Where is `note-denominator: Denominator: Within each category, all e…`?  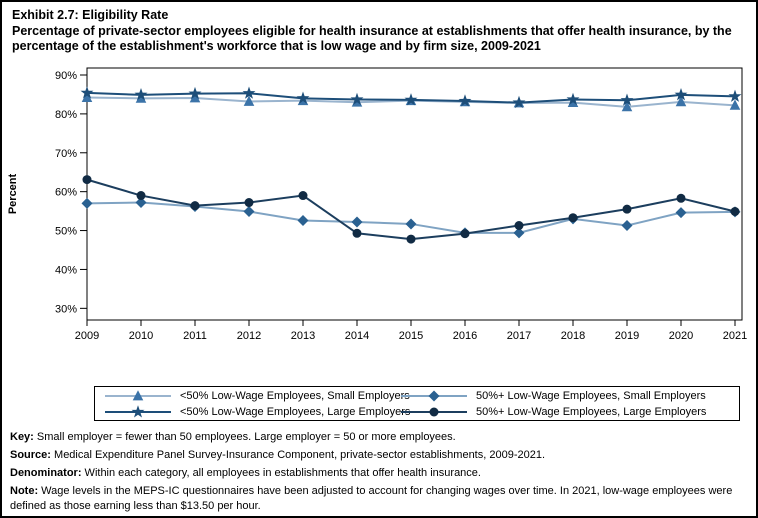 note-denominator: Denominator: Within each category, all e… is located at coordinates (382, 473).